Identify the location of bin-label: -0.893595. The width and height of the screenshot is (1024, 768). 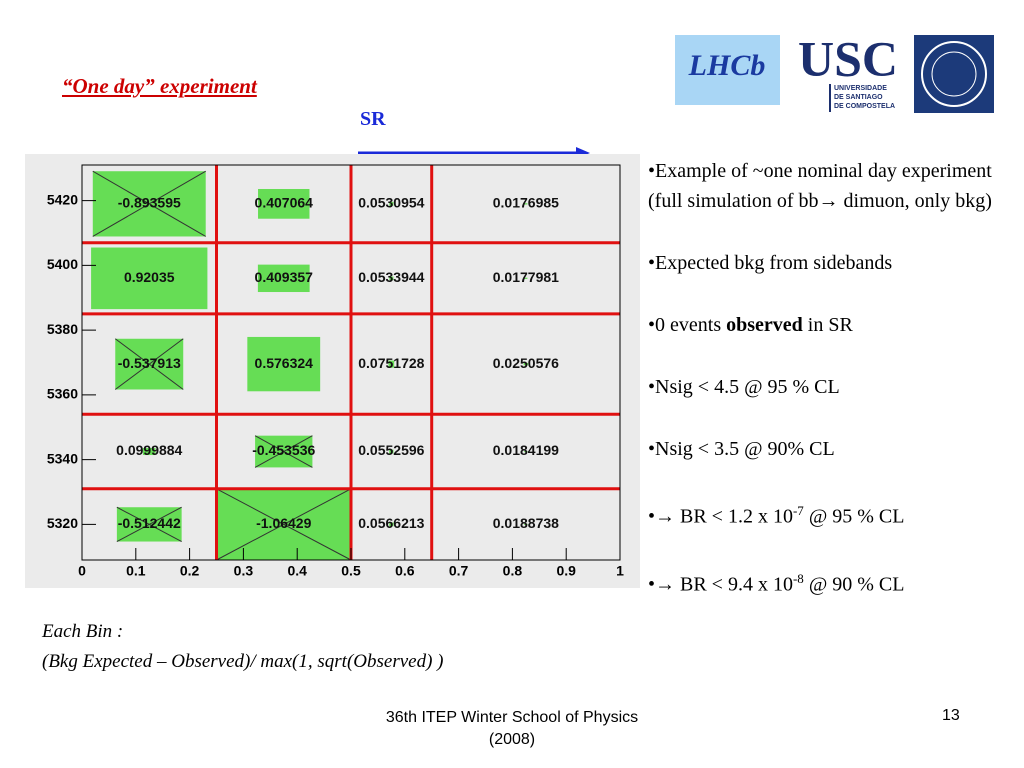
(149, 203).